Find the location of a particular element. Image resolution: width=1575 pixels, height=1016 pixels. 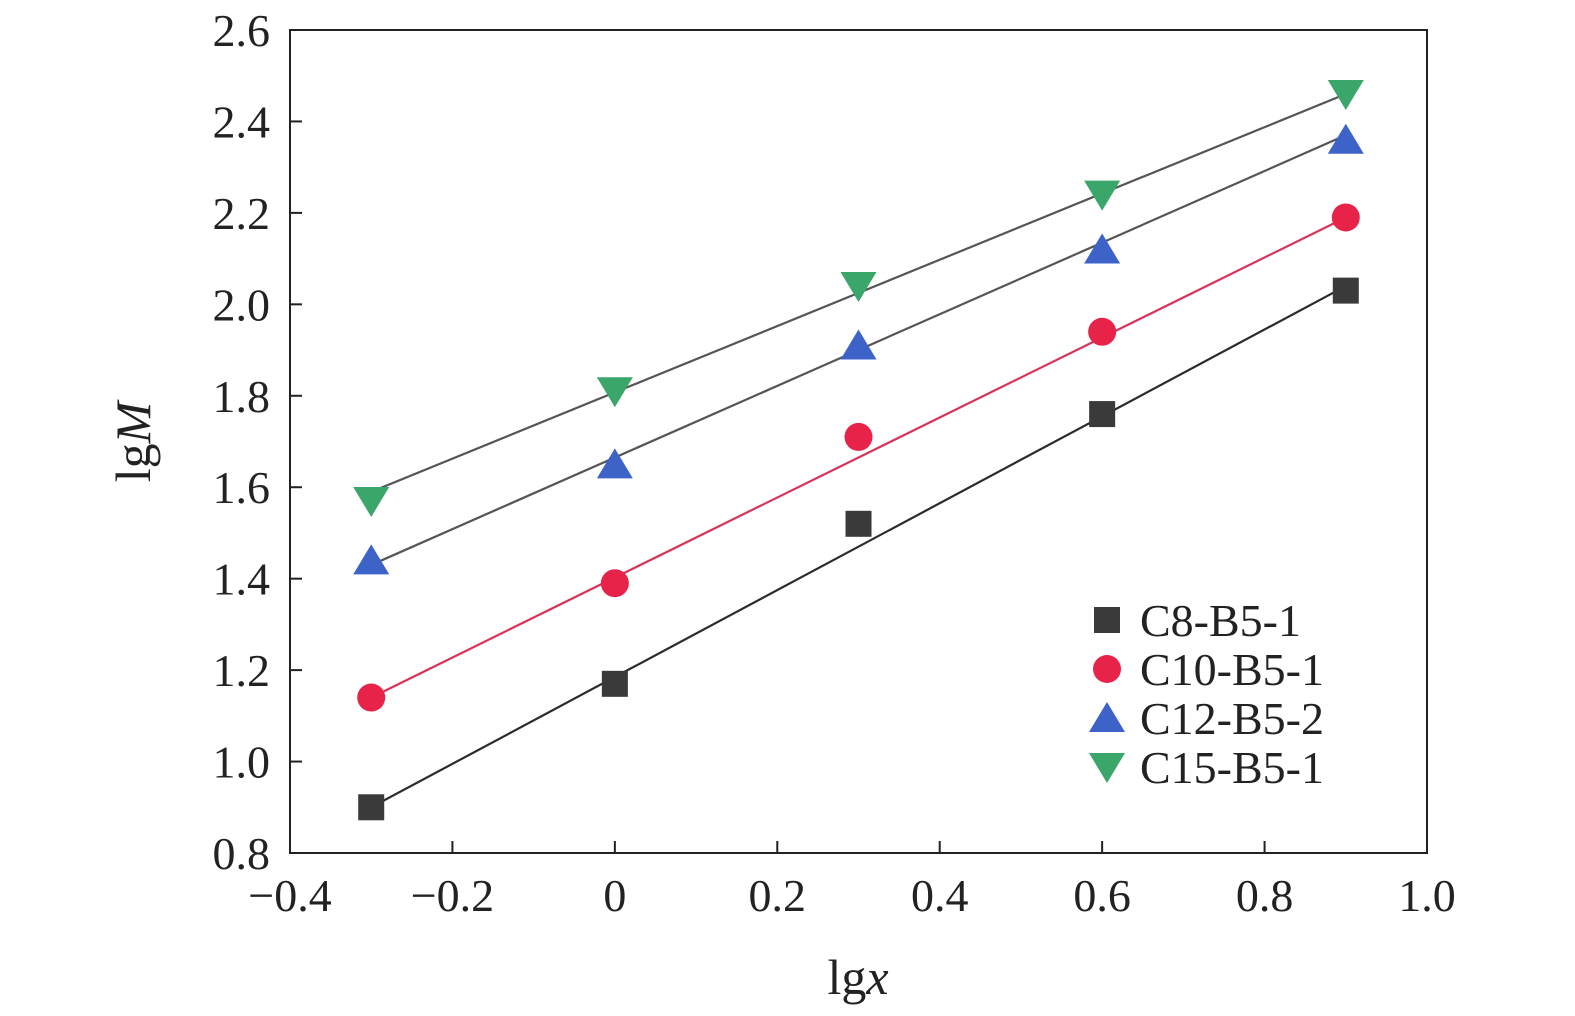

x-axis-title: lgx is located at coordinates (857, 977).